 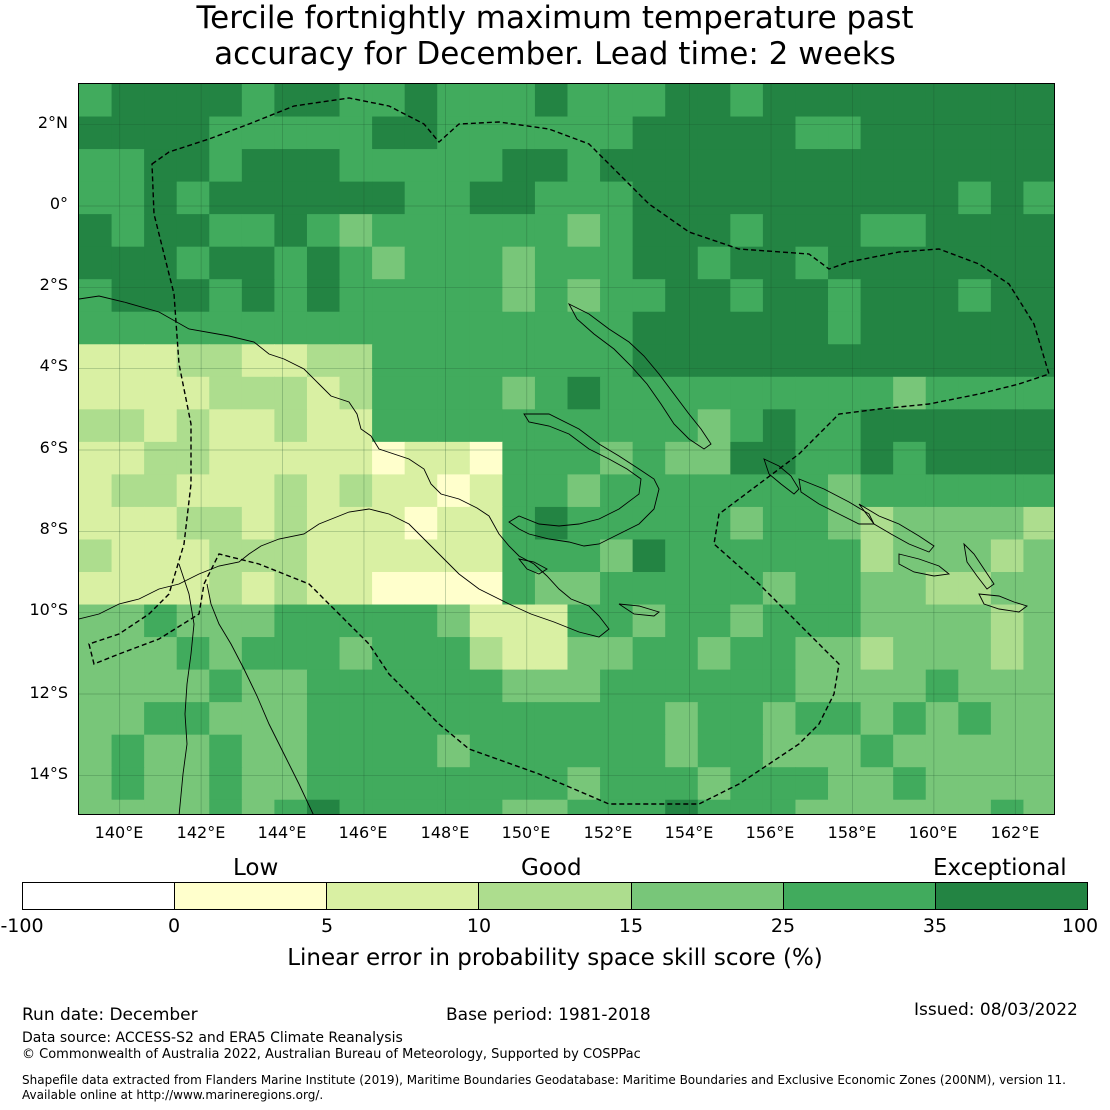 What do you see at coordinates (282, 832) in the screenshot?
I see `lon-label-144e: 144°E` at bounding box center [282, 832].